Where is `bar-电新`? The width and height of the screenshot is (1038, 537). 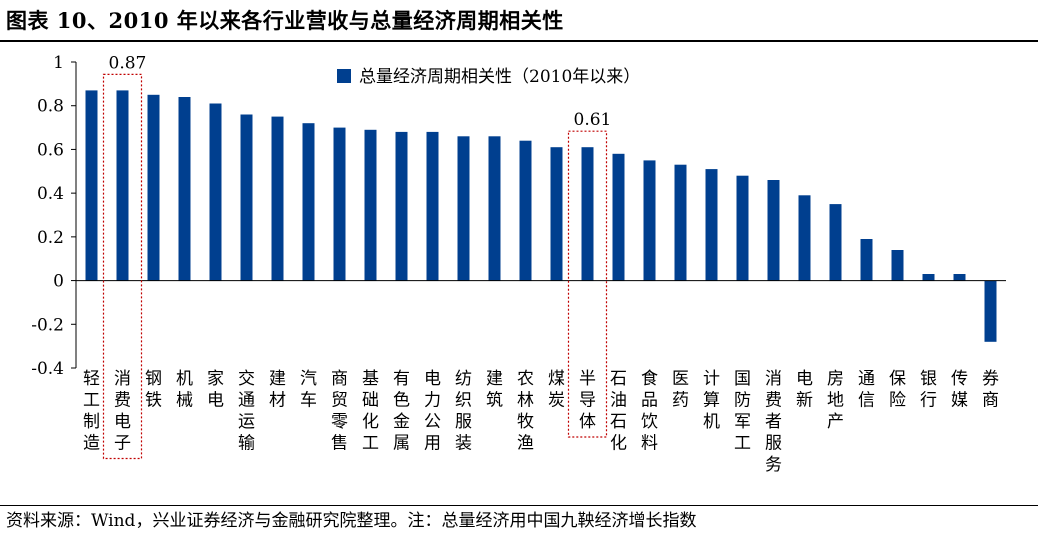 bar-电新 is located at coordinates (804, 238).